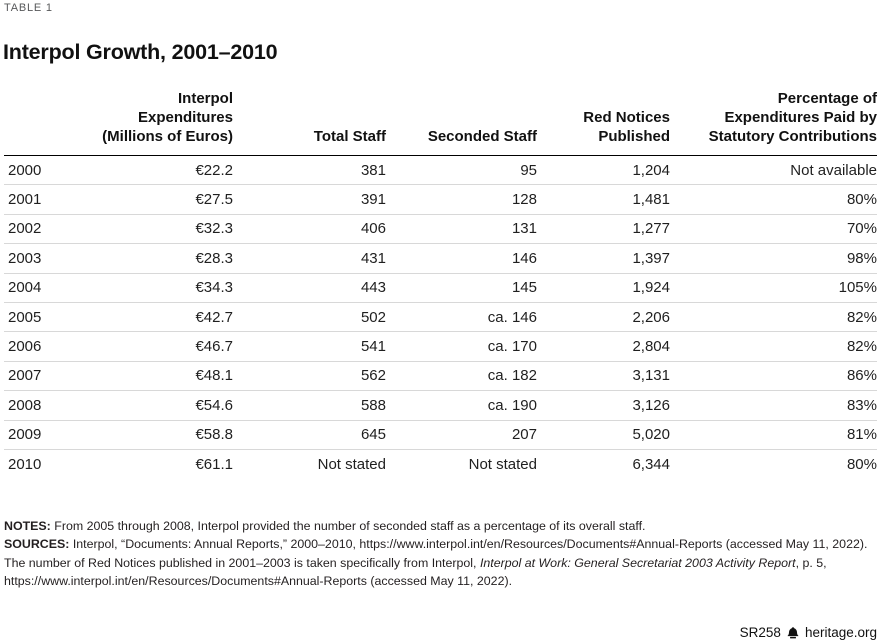  I want to click on value-cell: €42.7, so click(161, 316).